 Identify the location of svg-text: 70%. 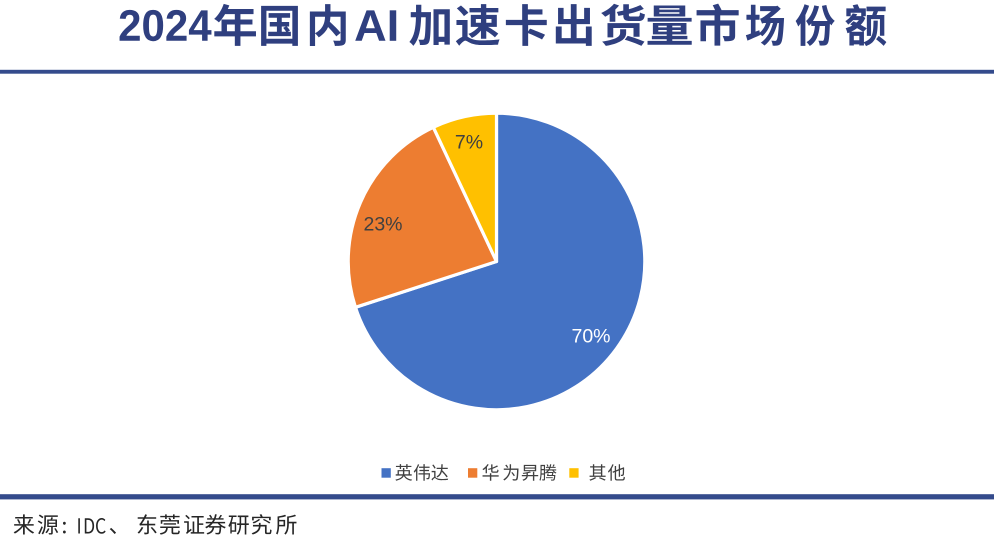
(590, 337).